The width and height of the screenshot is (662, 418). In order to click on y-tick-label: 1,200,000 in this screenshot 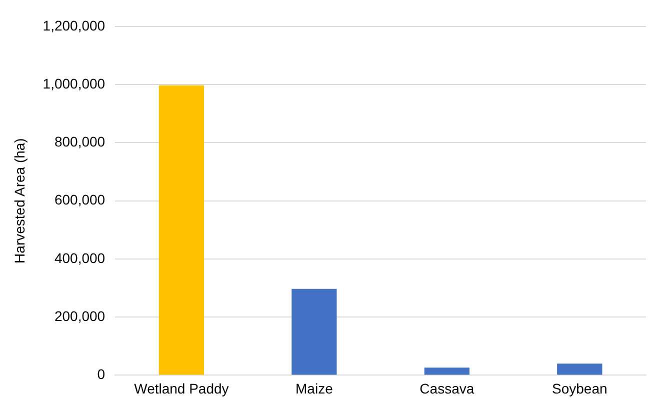, I will do `click(74, 25)`.